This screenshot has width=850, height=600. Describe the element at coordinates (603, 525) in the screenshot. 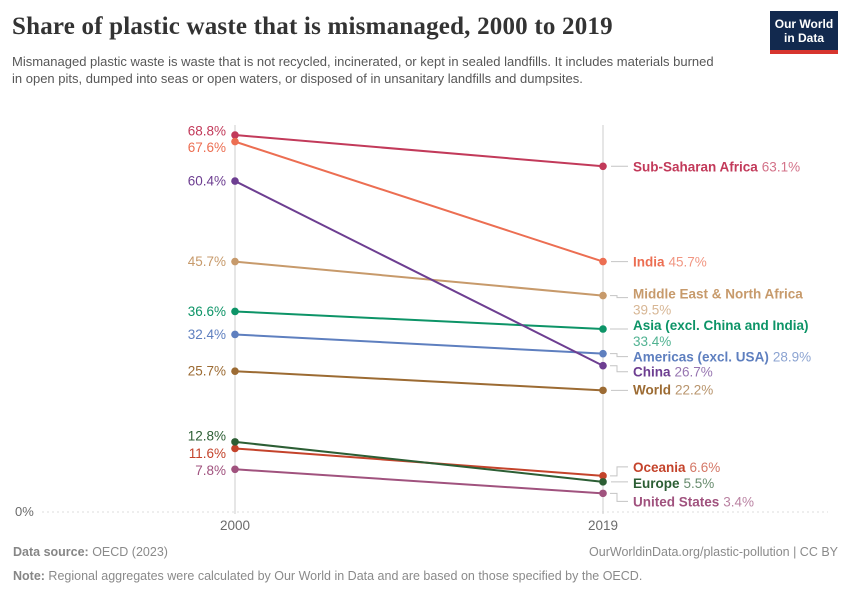

I see `x-tick-2019: 2019` at that location.